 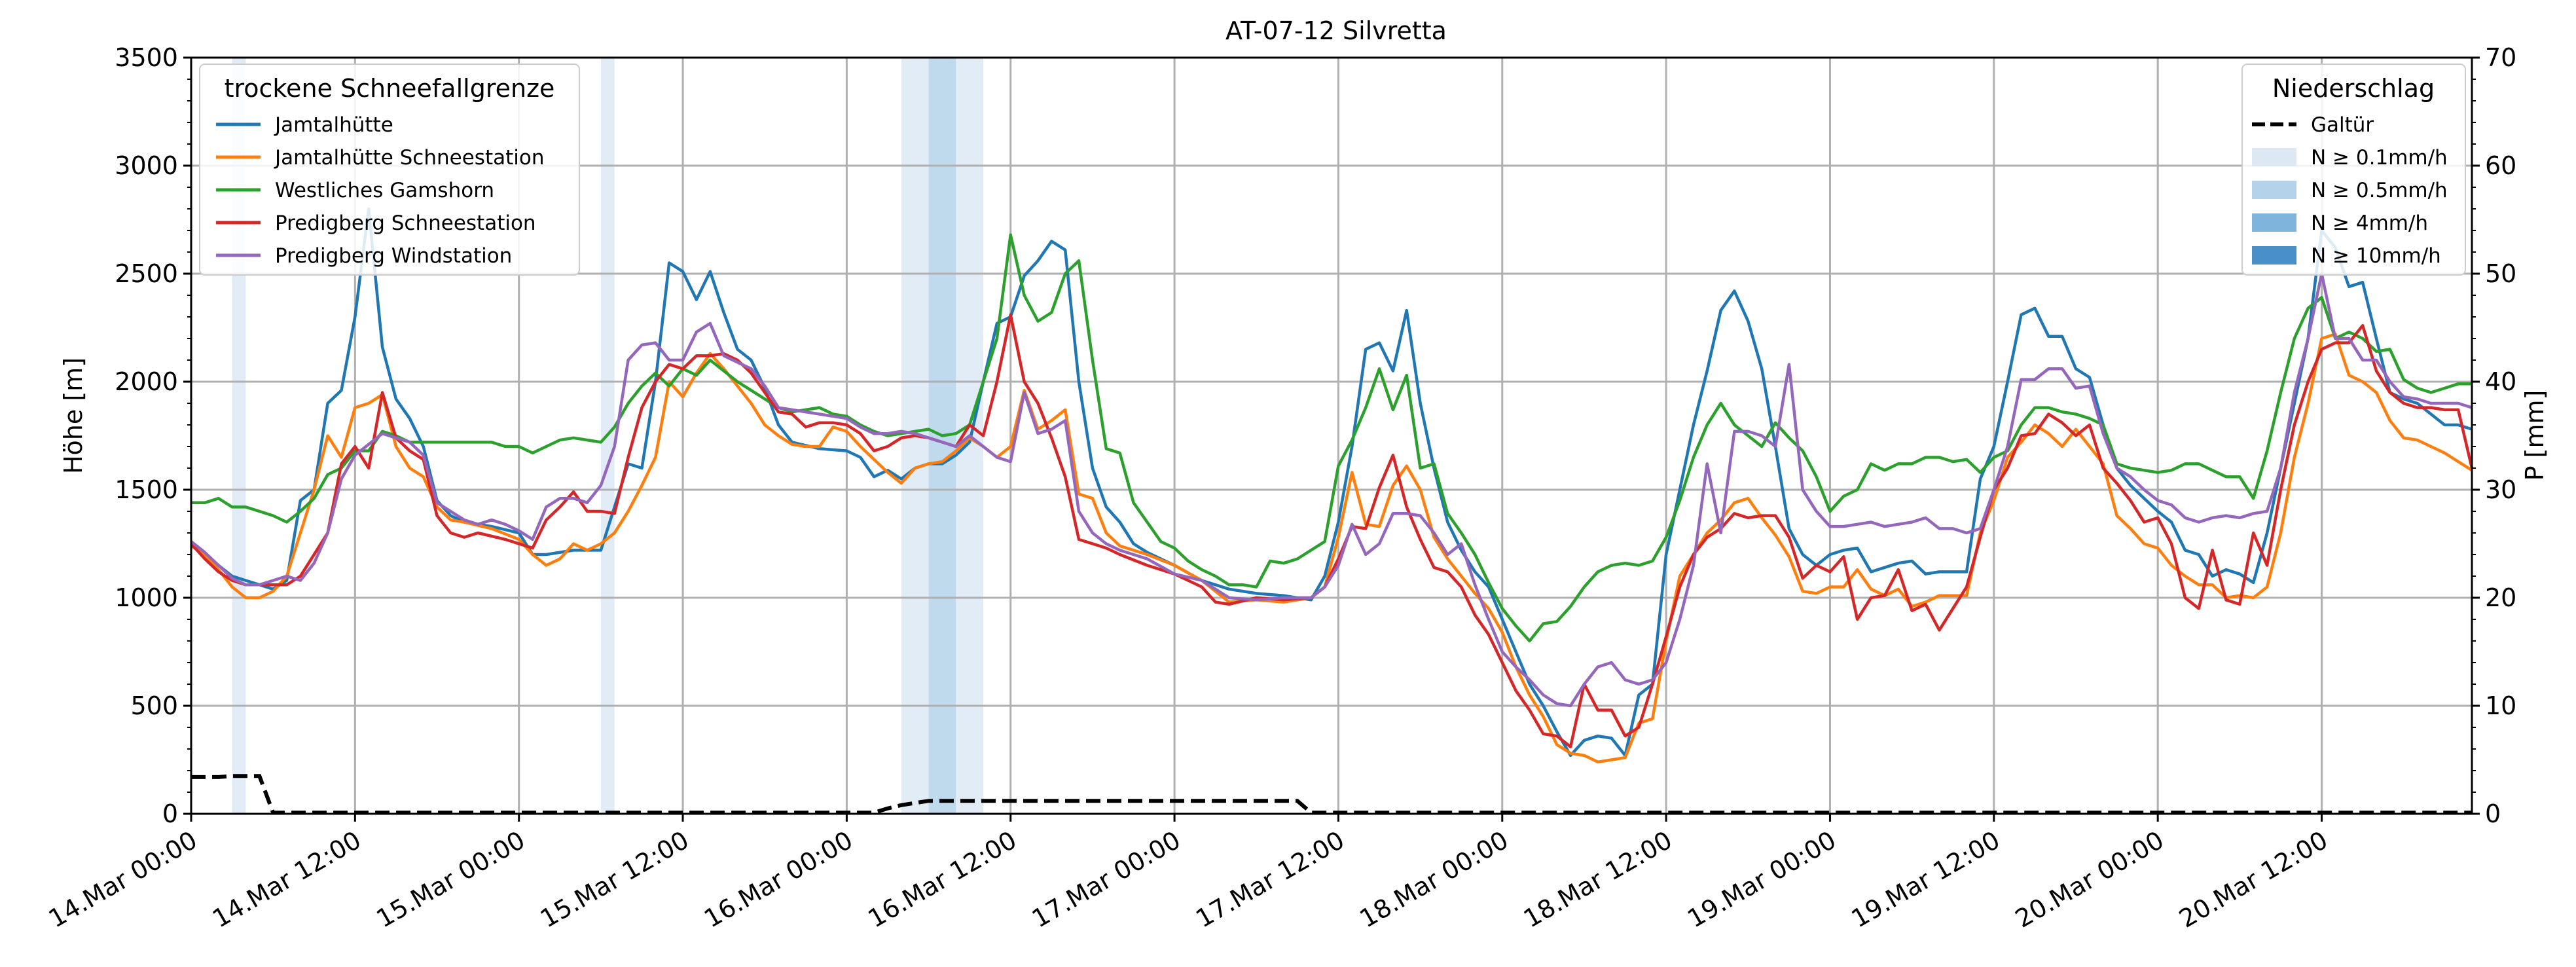 I want to click on y2-tick-label-6: 60, so click(x=2500, y=165).